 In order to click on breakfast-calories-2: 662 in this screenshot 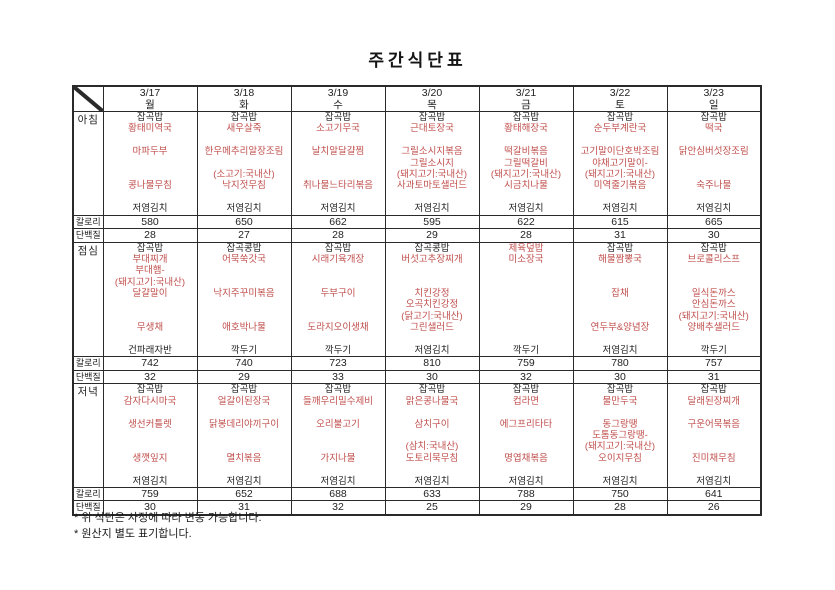, I will do `click(338, 221)`.